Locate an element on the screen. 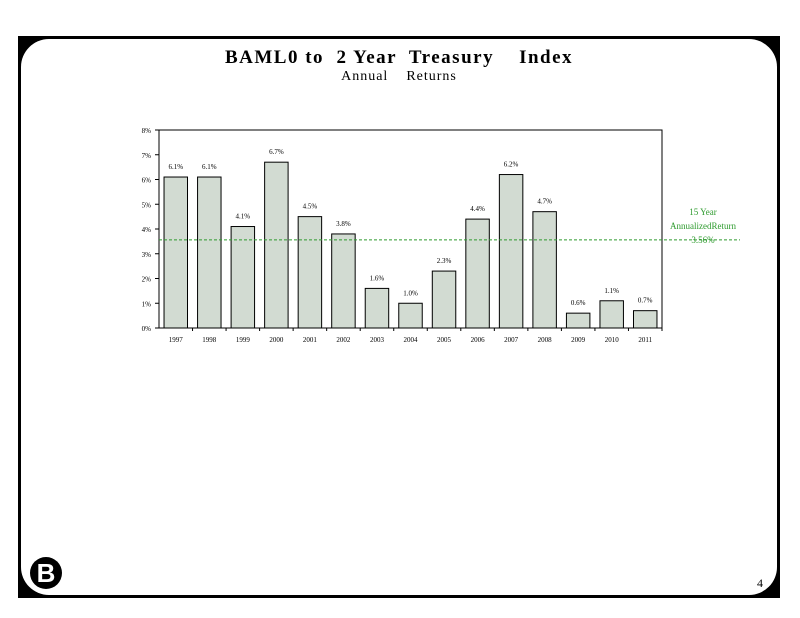 The image size is (800, 618). y-tick-label: 2% is located at coordinates (147, 280).